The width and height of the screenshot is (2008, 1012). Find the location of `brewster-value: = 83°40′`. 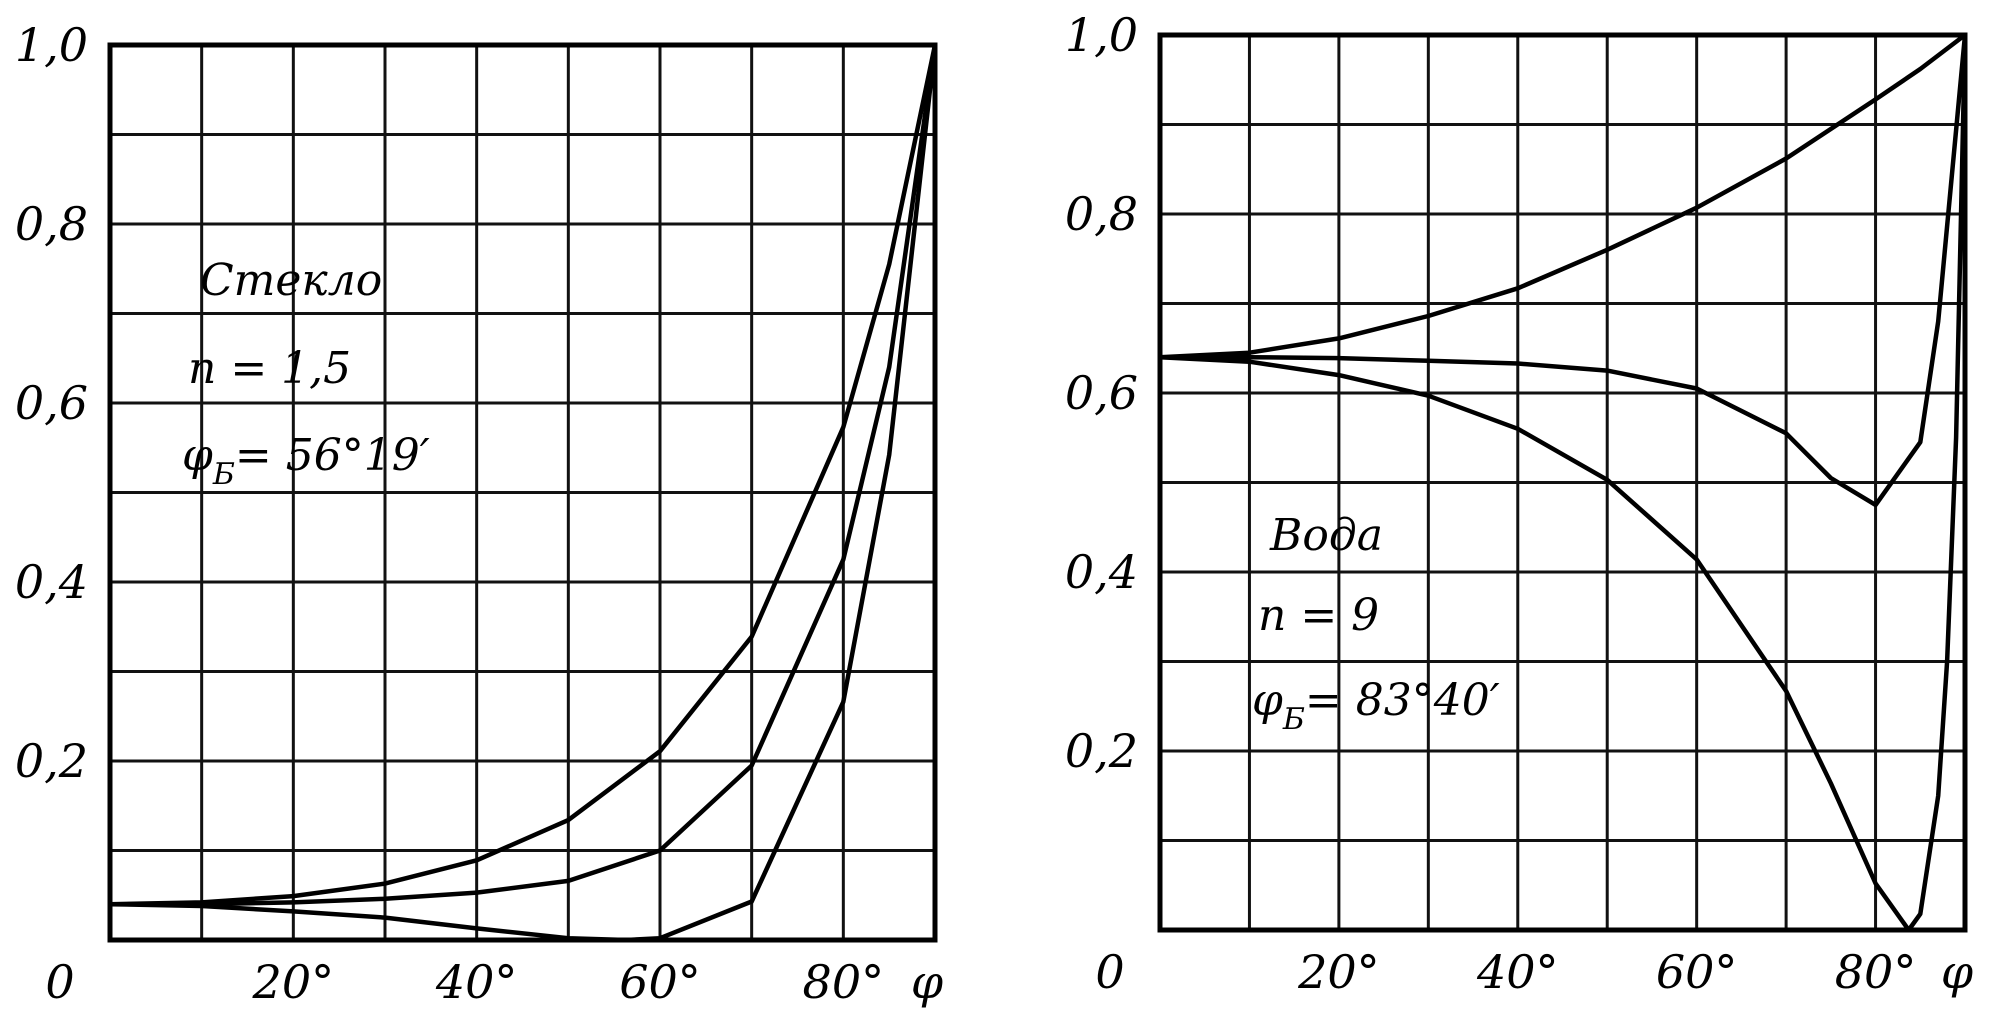

brewster-value: = 83°40′ is located at coordinates (1402, 700).